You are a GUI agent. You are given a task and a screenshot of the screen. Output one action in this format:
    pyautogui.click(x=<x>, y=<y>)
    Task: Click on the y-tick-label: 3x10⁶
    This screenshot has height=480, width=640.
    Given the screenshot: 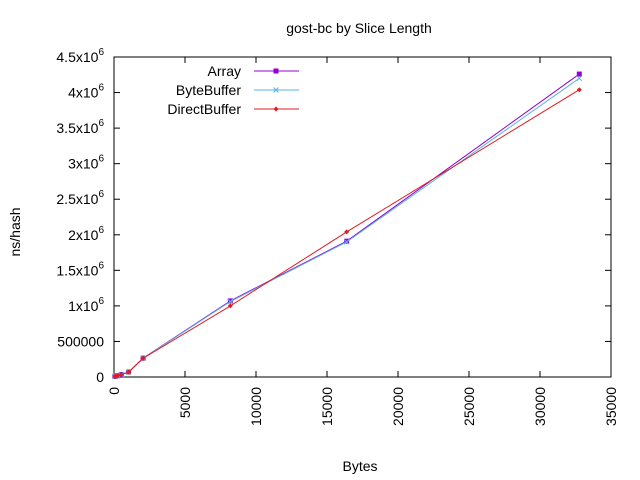 What is the action you would take?
    pyautogui.click(x=86, y=163)
    